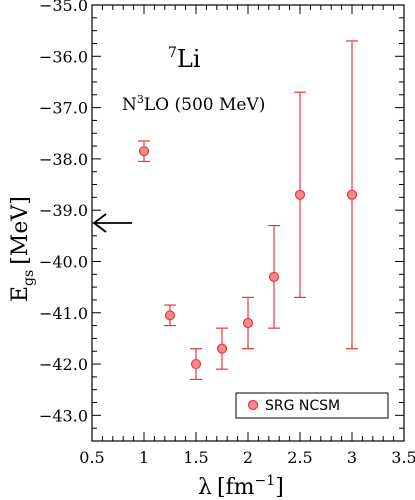 This screenshot has height=500, width=415. Describe the element at coordinates (279, 487) in the screenshot. I see `x-label-close: ]` at that location.